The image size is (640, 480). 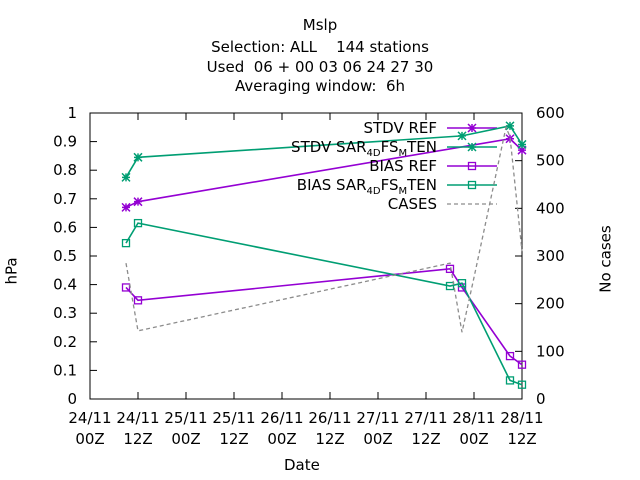 What do you see at coordinates (541, 399) in the screenshot?
I see `y2-tick-label: 0` at bounding box center [541, 399].